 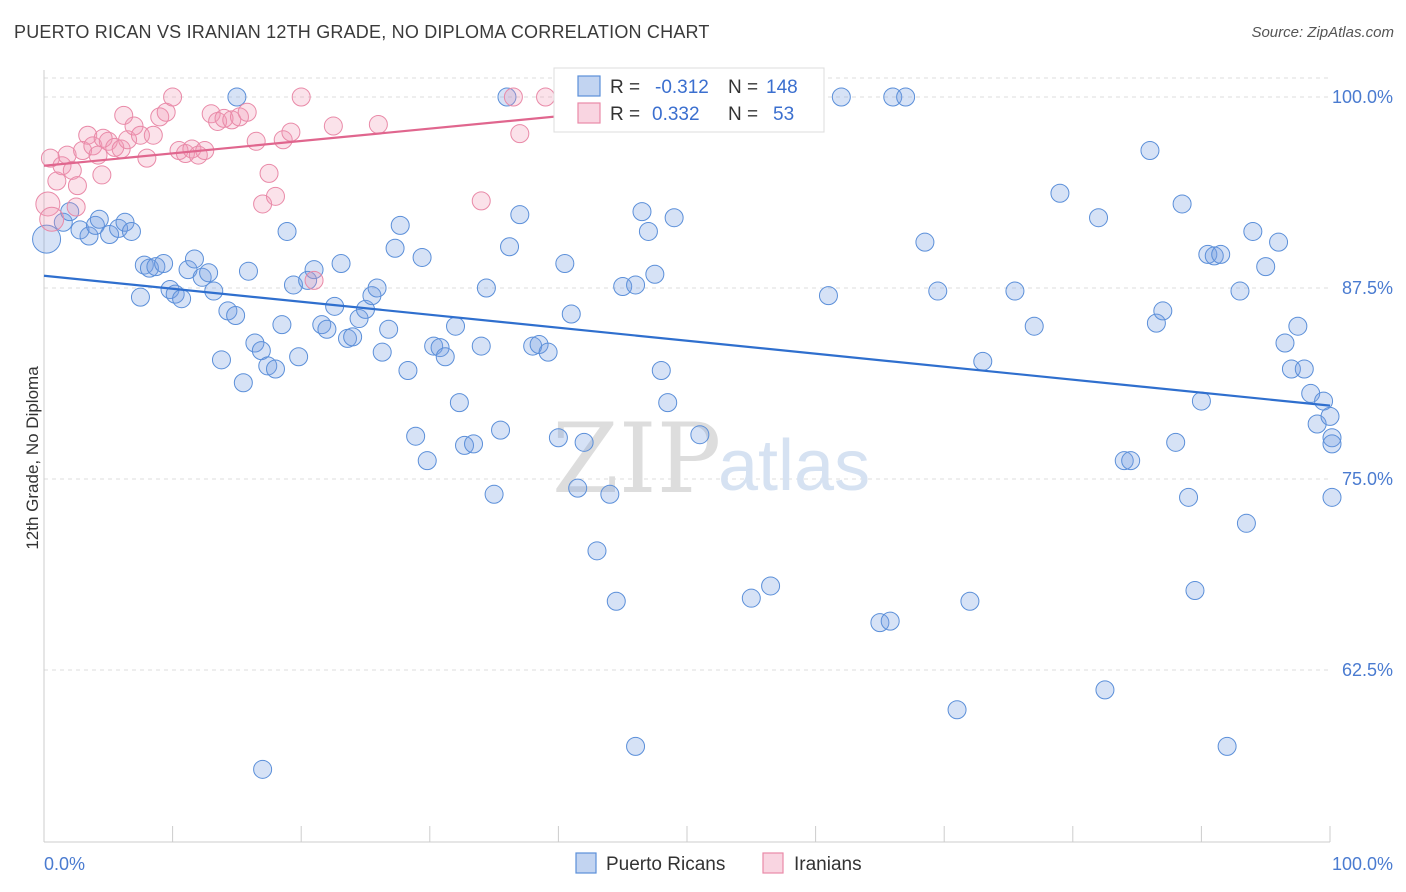 What do you see at coordinates (586, 863) in the screenshot?
I see `bottom-legend-swatch-blue` at bounding box center [586, 863].